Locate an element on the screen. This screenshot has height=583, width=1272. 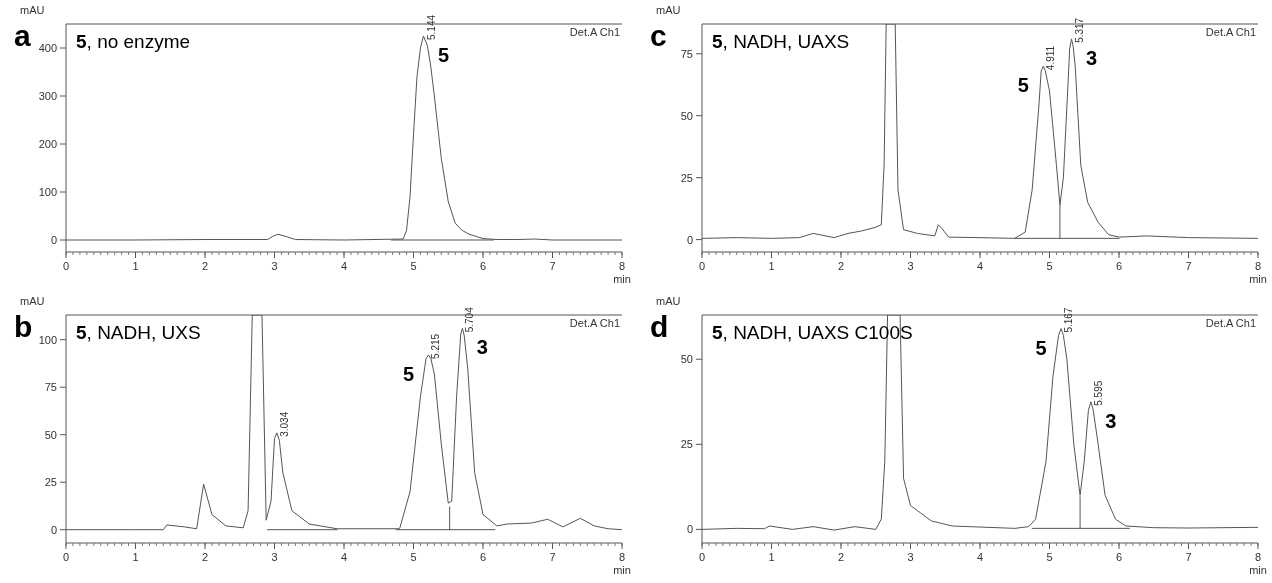
chart-title: 5, NADH, UAXS is located at coordinates (781, 41).